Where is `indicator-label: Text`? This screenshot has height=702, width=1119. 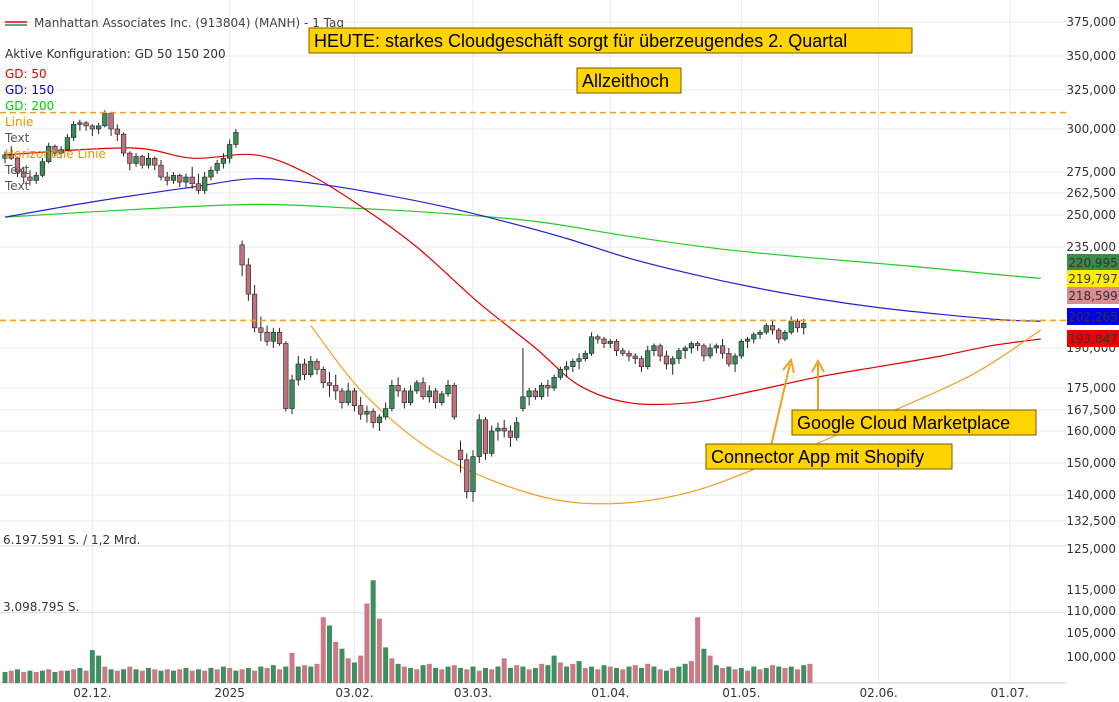 indicator-label: Text is located at coordinates (17, 170).